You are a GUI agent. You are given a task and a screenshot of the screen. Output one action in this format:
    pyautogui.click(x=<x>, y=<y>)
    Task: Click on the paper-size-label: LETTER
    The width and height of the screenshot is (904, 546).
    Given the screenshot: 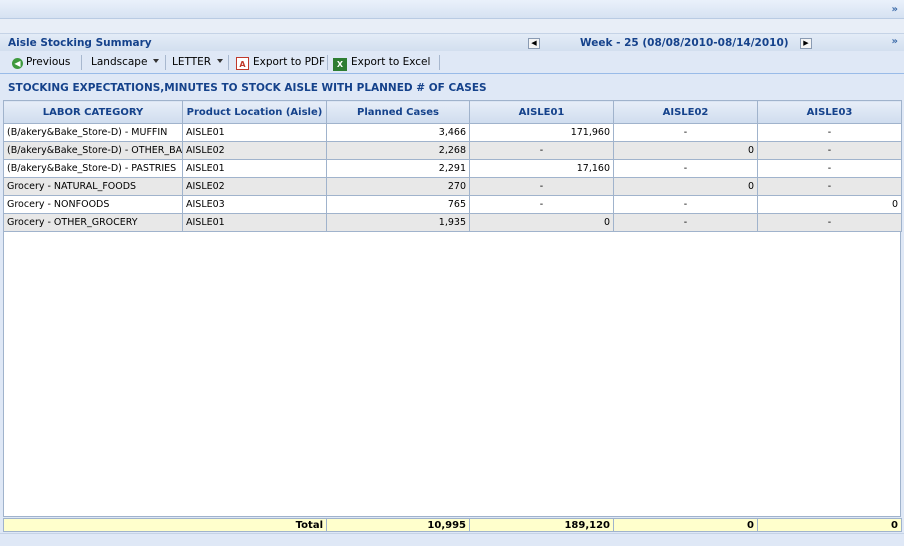 What is the action you would take?
    pyautogui.click(x=192, y=62)
    